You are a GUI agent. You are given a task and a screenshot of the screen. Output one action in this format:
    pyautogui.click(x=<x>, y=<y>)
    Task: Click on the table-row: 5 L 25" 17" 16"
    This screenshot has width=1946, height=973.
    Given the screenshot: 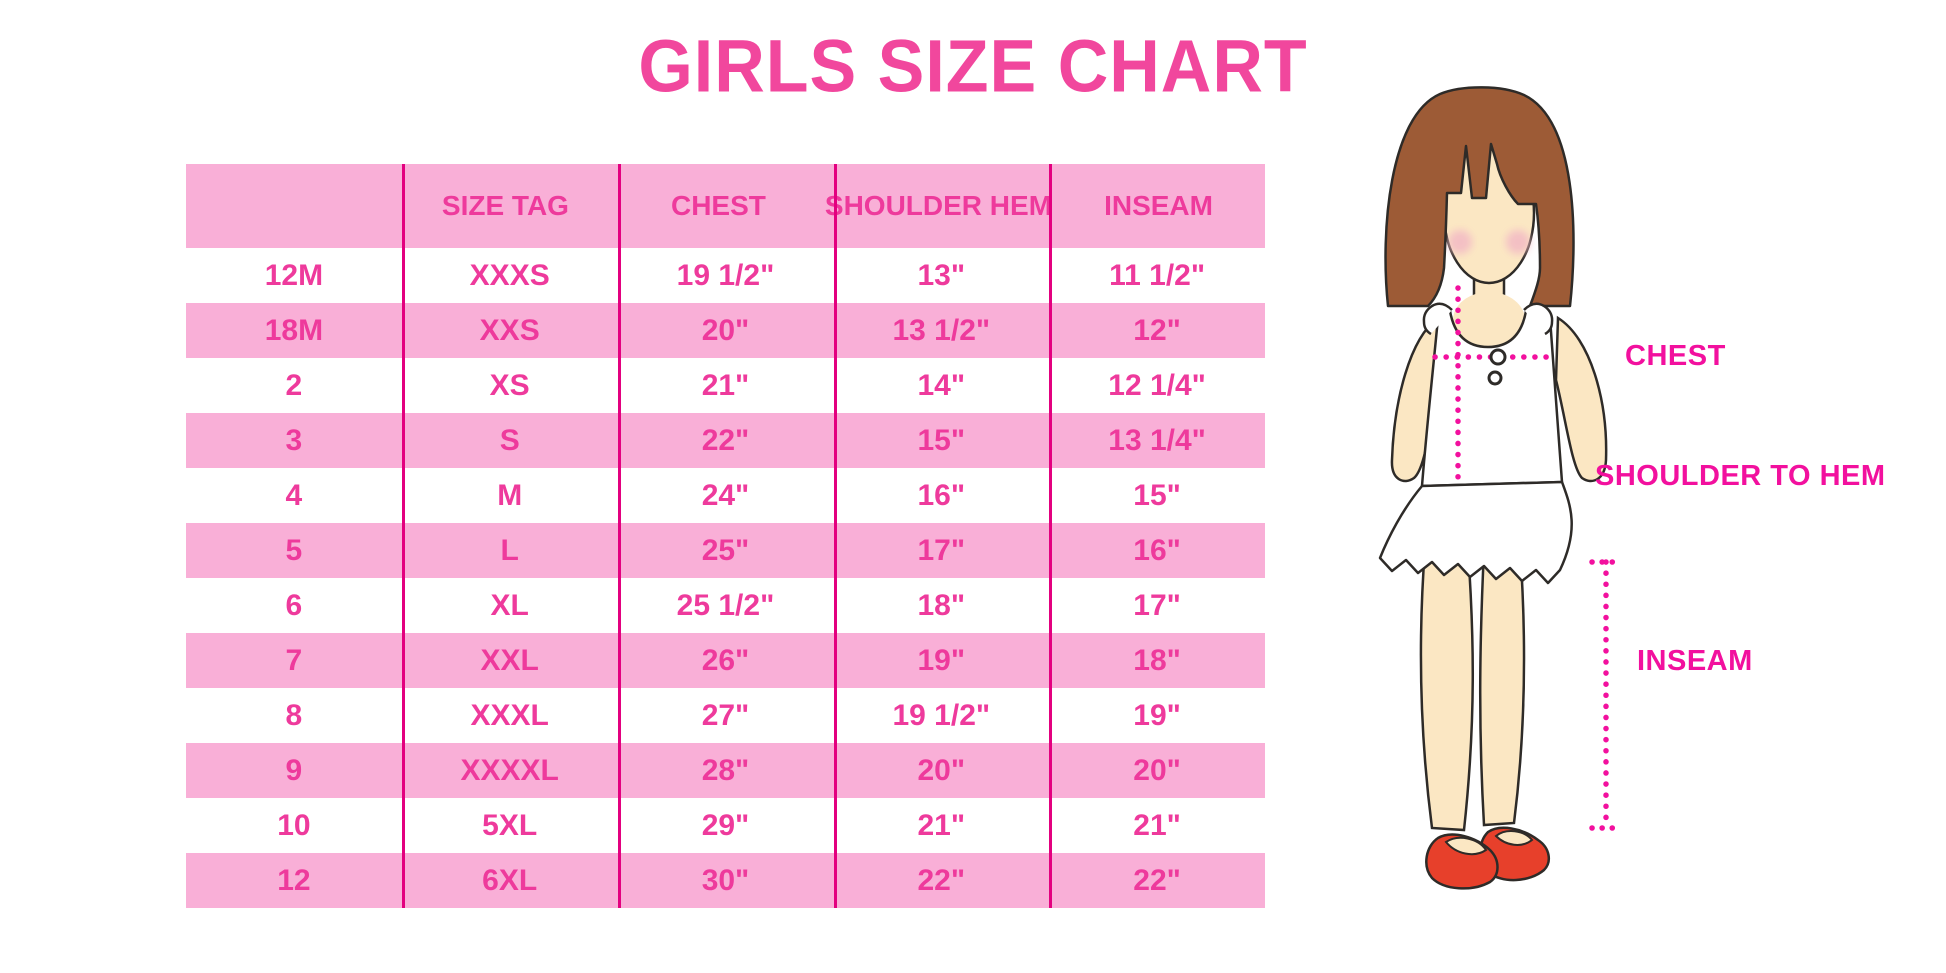 What is the action you would take?
    pyautogui.click(x=725, y=550)
    